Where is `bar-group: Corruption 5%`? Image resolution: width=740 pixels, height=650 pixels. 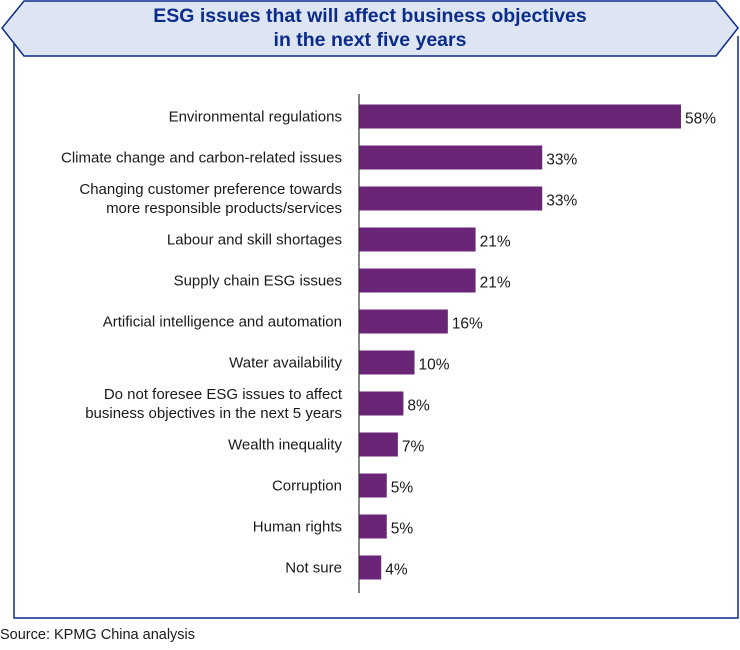
bar-group: Corruption 5% is located at coordinates (343, 485).